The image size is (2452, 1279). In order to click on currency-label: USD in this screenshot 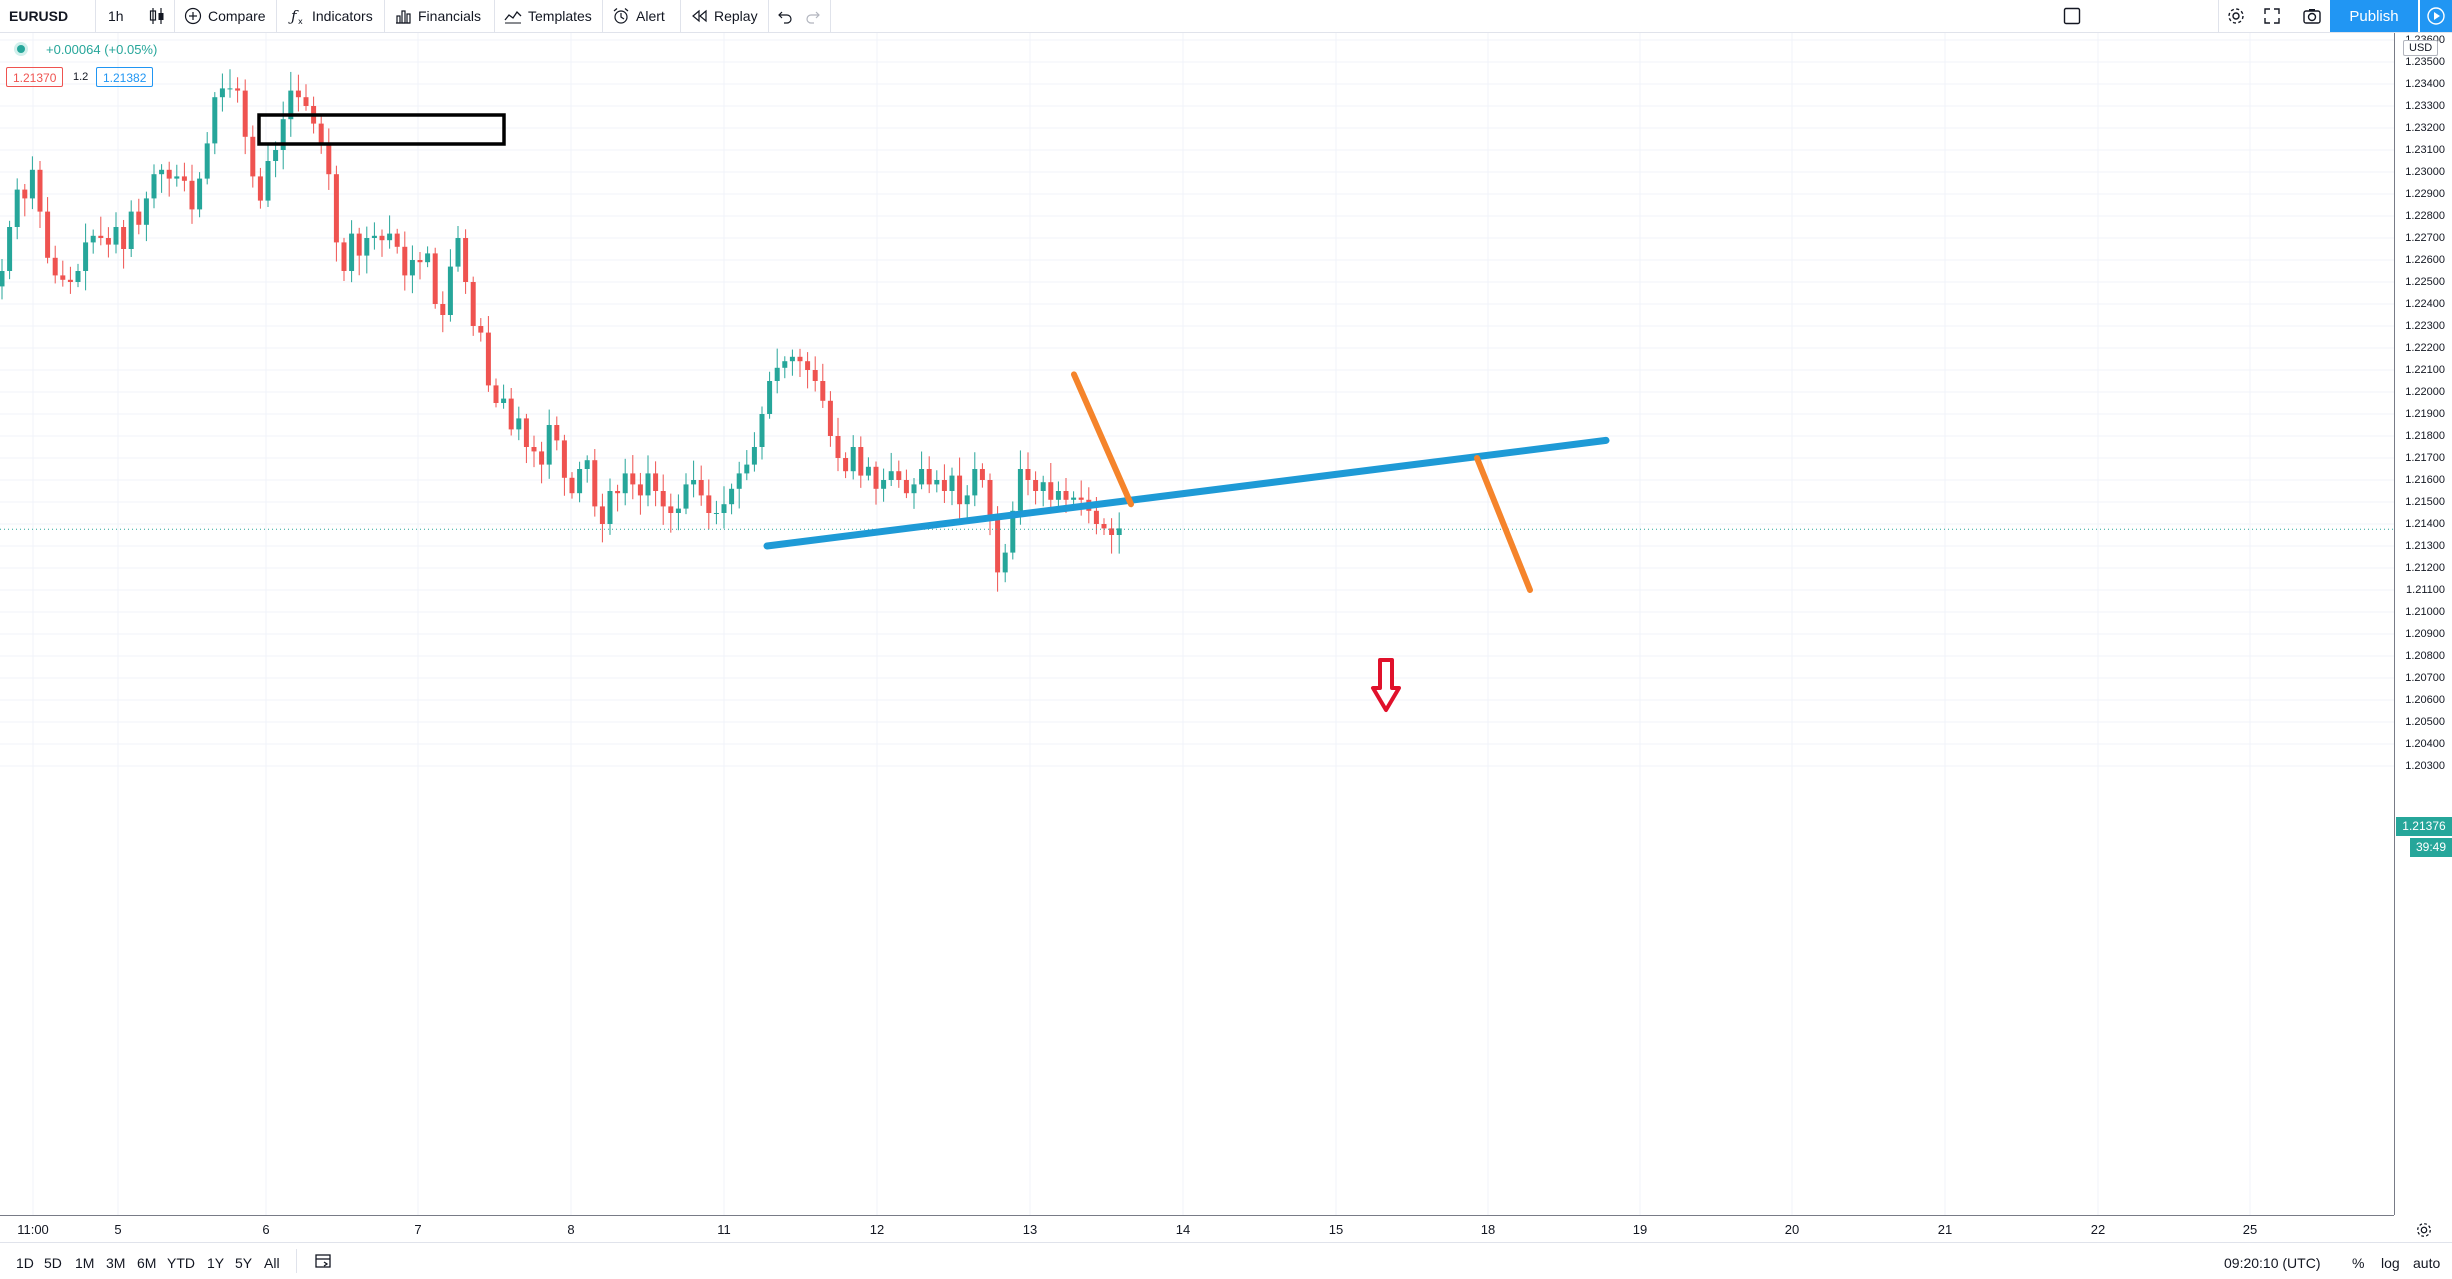, I will do `click(2421, 48)`.